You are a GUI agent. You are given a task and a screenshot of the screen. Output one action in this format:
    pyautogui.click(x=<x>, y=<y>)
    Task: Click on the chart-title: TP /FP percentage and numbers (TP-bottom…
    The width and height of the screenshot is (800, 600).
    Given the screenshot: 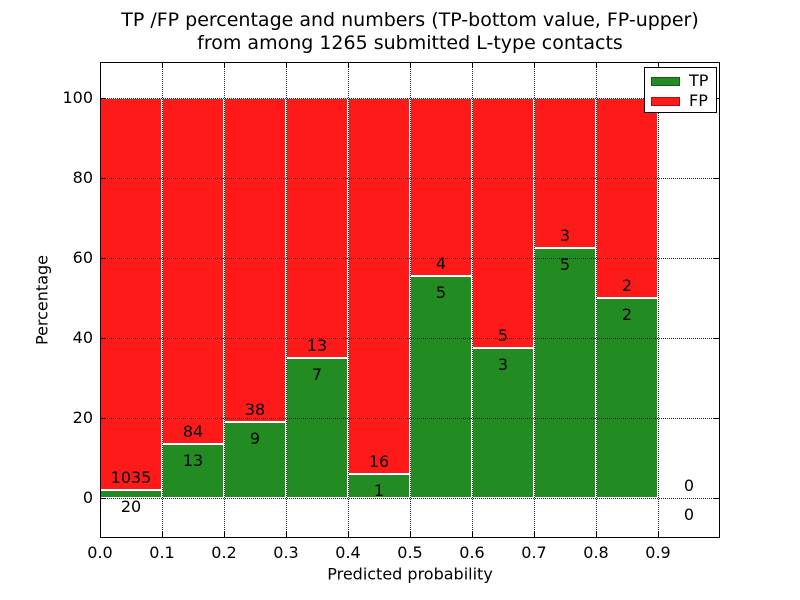 What is the action you would take?
    pyautogui.click(x=410, y=32)
    